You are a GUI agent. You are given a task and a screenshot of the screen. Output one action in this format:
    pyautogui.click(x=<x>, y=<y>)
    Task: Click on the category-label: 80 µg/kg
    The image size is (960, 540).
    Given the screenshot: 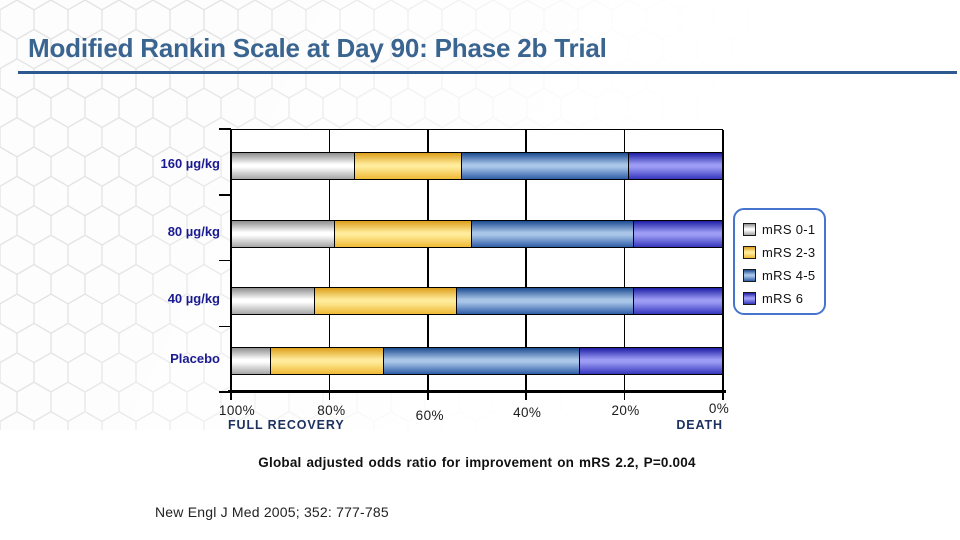 What is the action you would take?
    pyautogui.click(x=193, y=231)
    